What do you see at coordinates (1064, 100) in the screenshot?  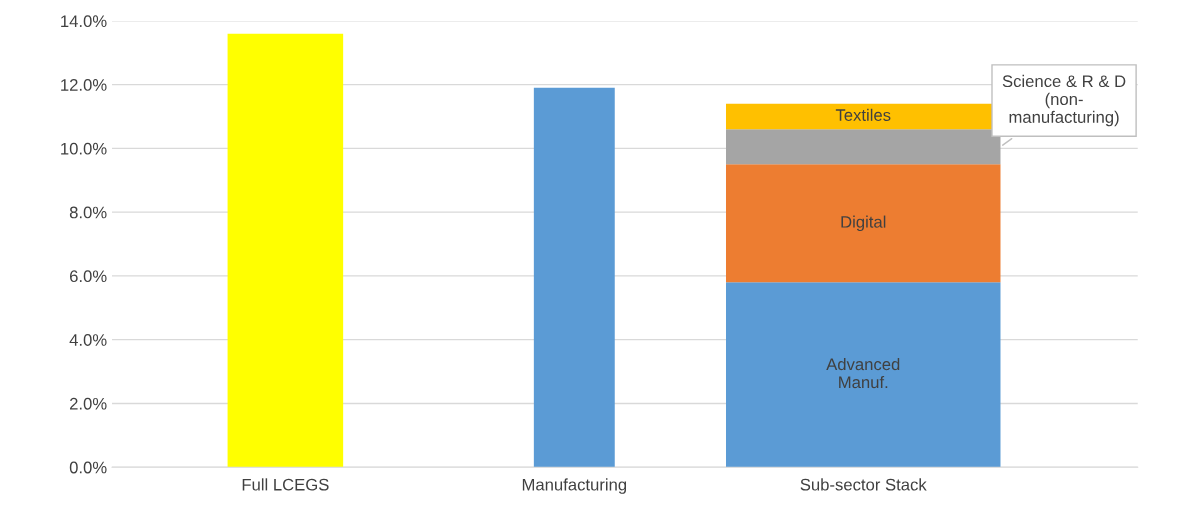 I see `series-label: Science & R & D (non- manufacturing)` at bounding box center [1064, 100].